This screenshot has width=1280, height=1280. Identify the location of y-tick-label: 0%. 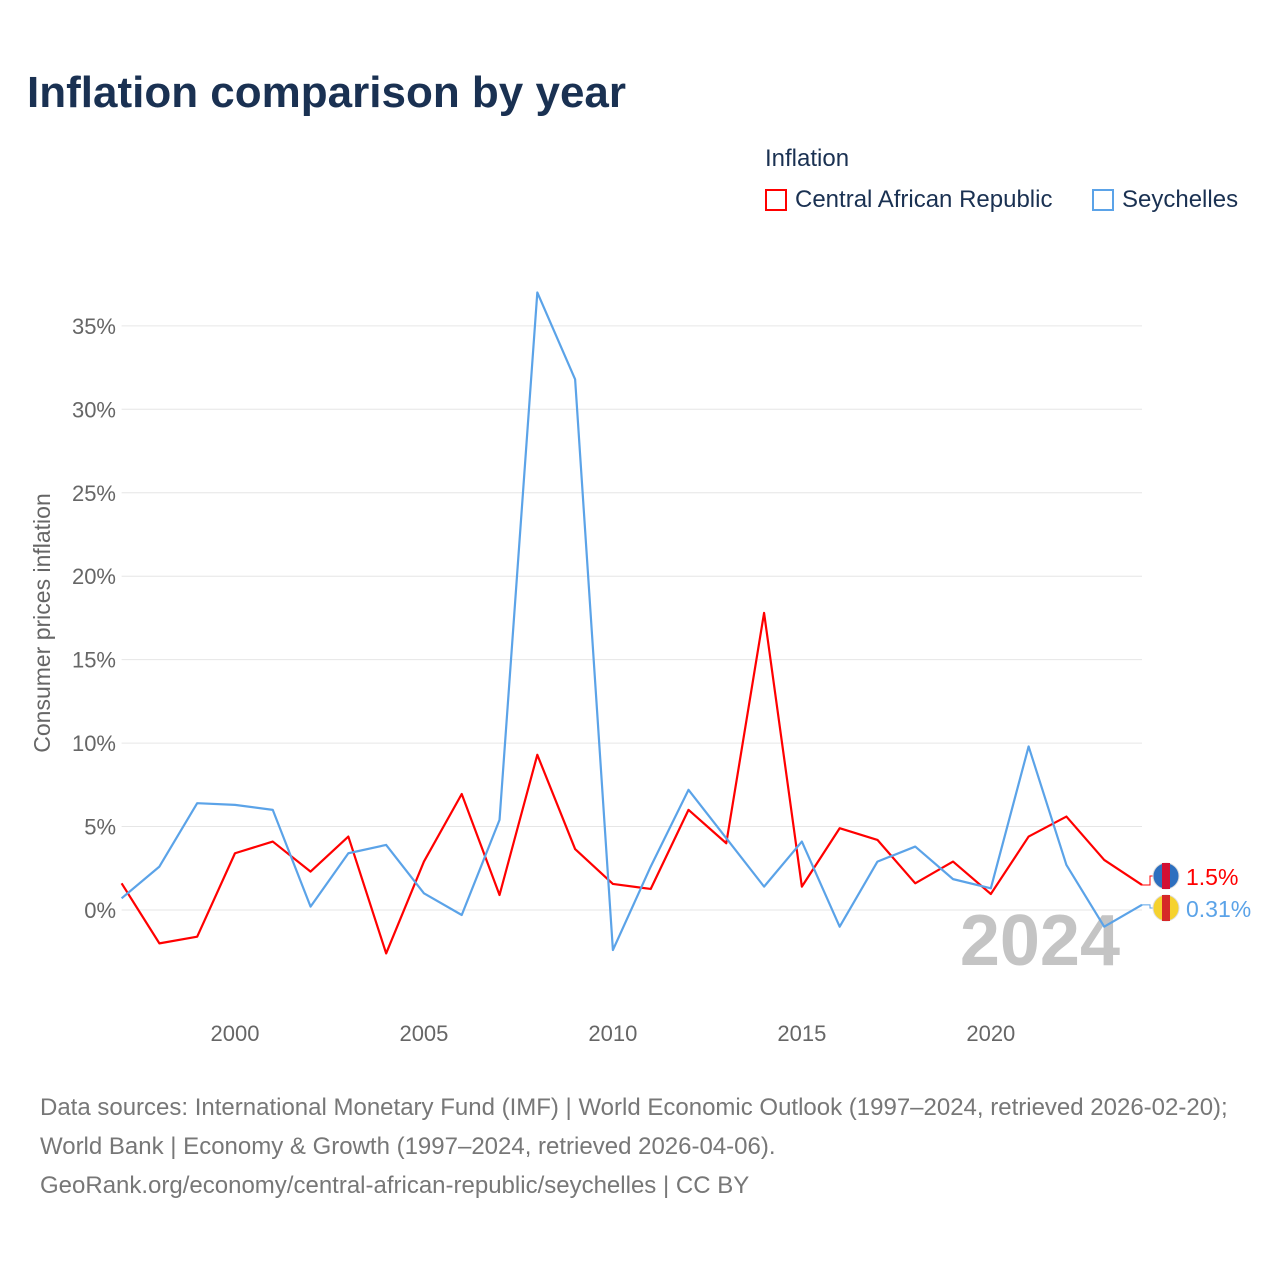
(100, 910).